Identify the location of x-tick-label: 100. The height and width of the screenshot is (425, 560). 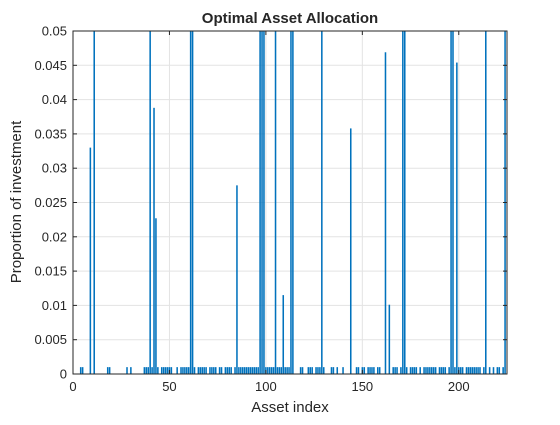
(266, 386).